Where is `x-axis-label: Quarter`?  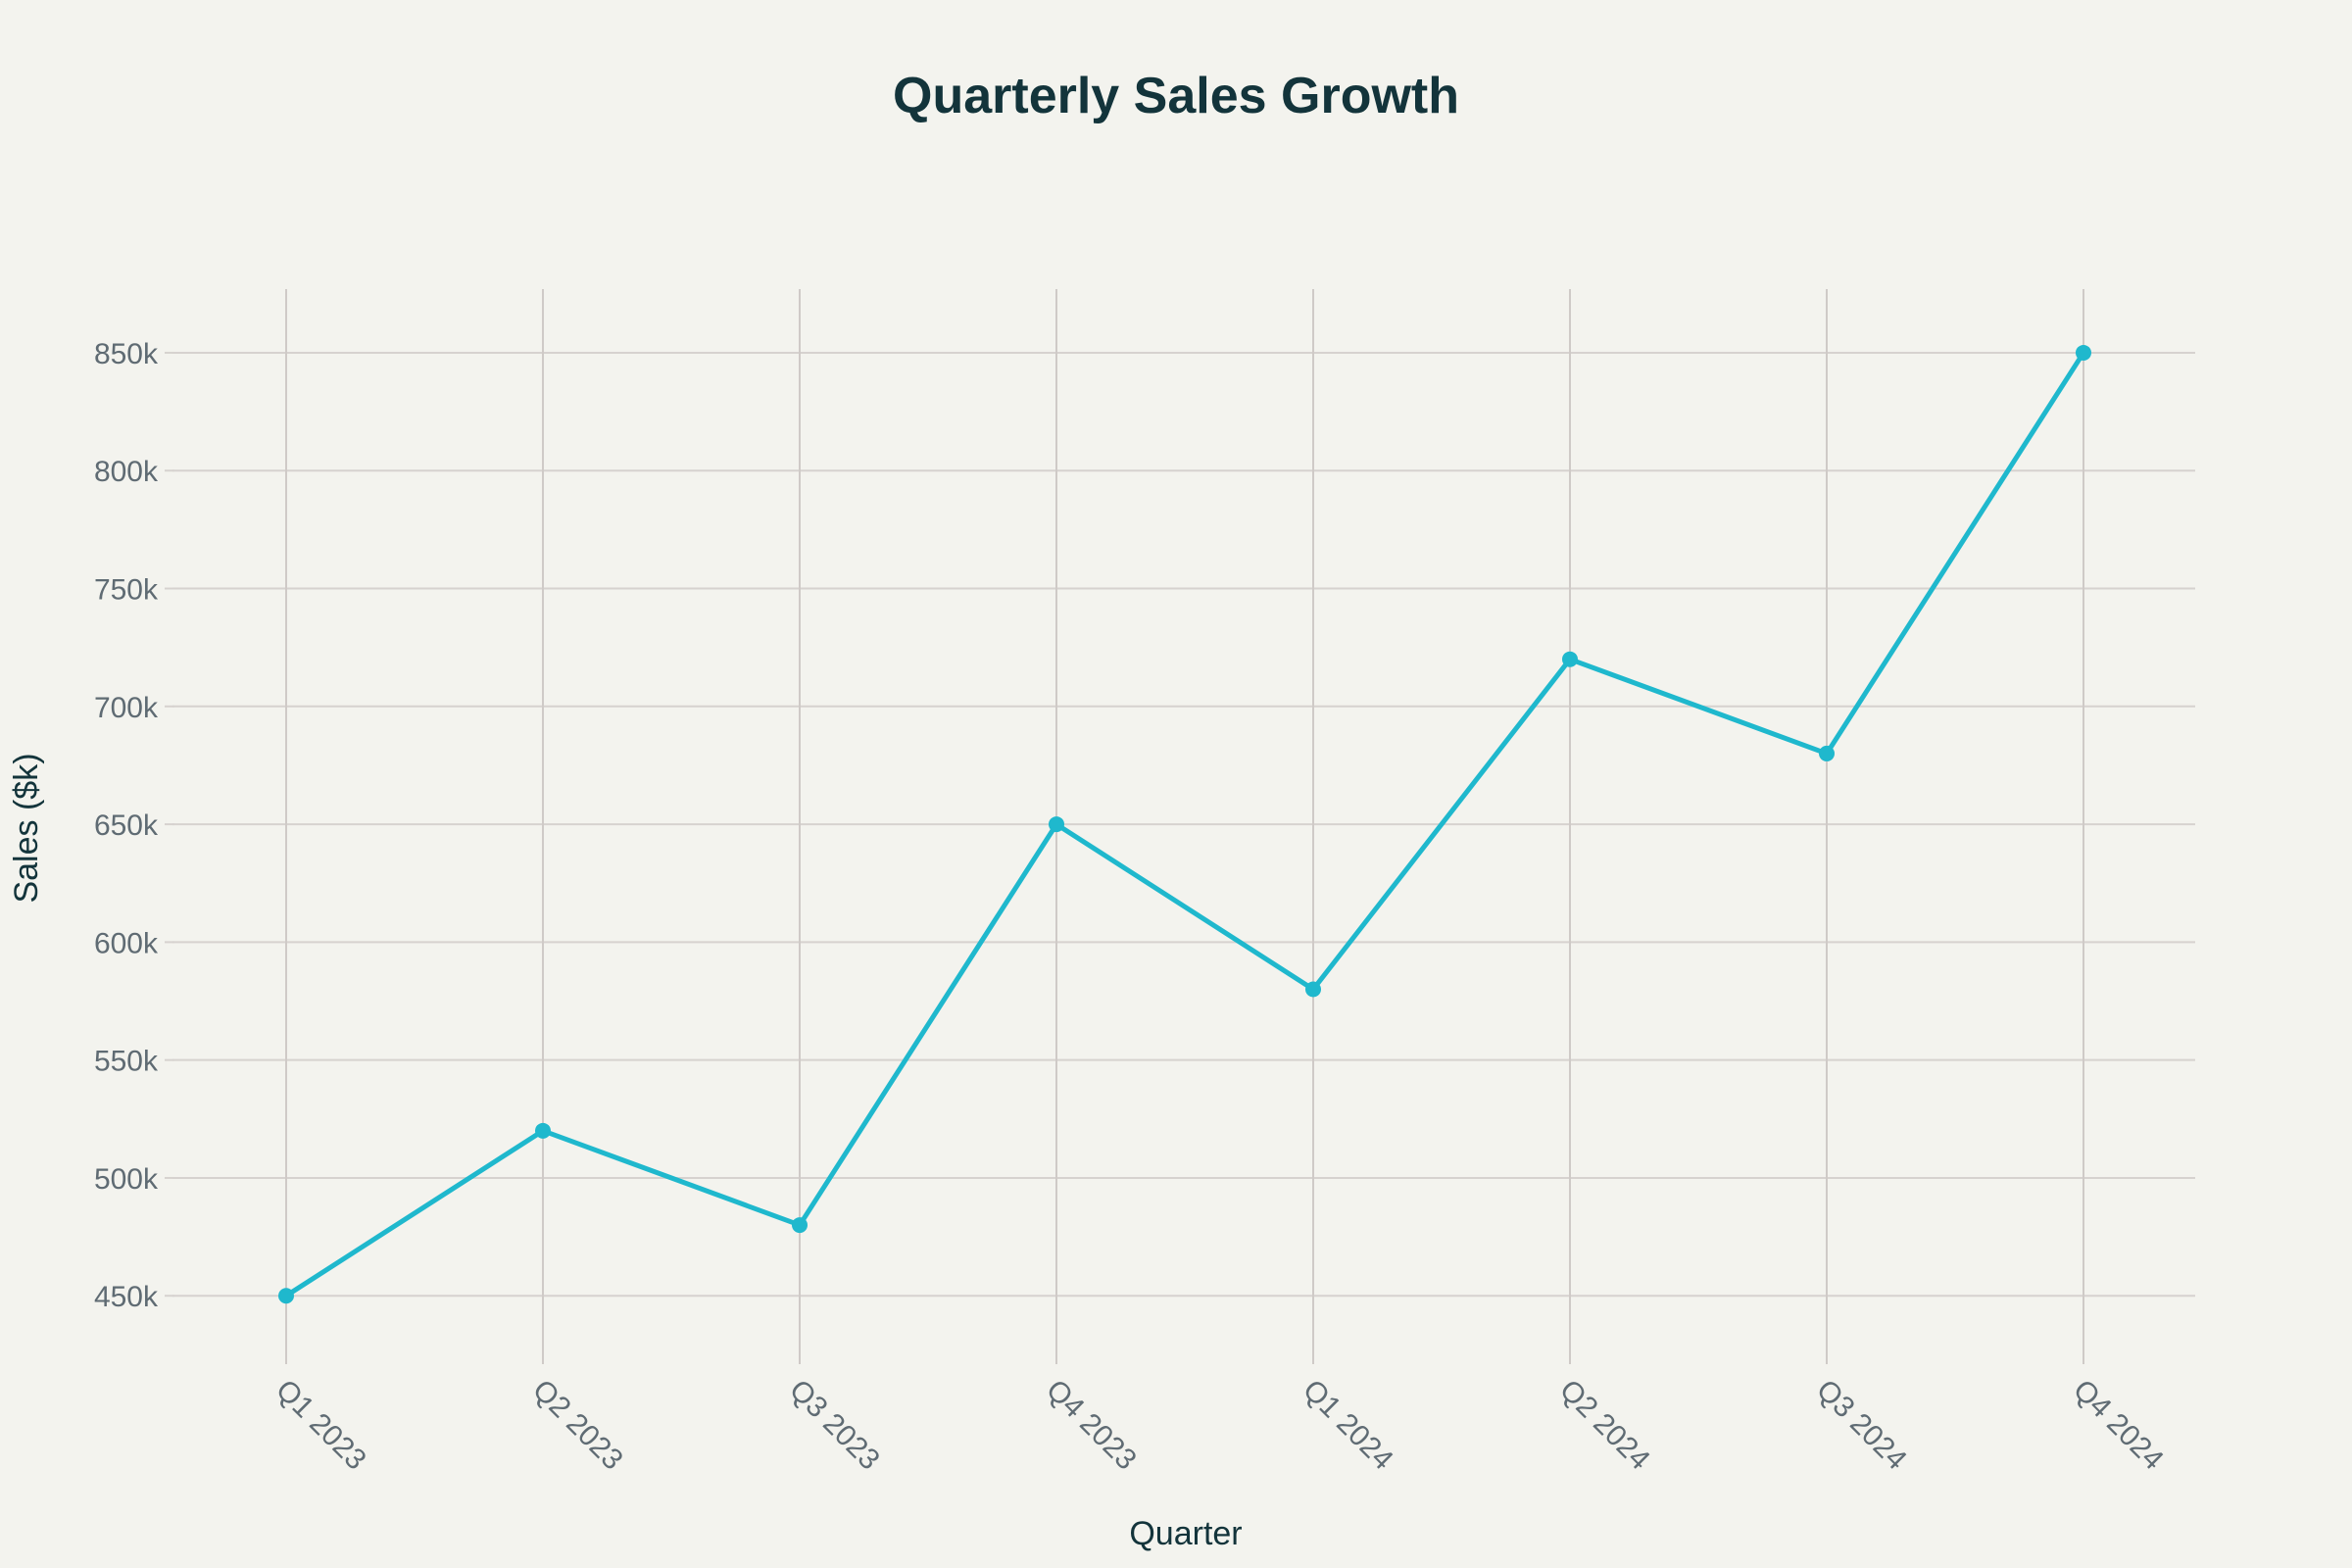 x-axis-label: Quarter is located at coordinates (1185, 1533).